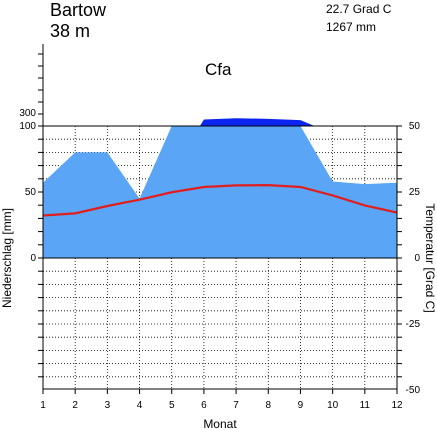 Image resolution: width=437 pixels, height=430 pixels. Describe the element at coordinates (268, 405) in the screenshot. I see `month-tick-label: 8` at that location.